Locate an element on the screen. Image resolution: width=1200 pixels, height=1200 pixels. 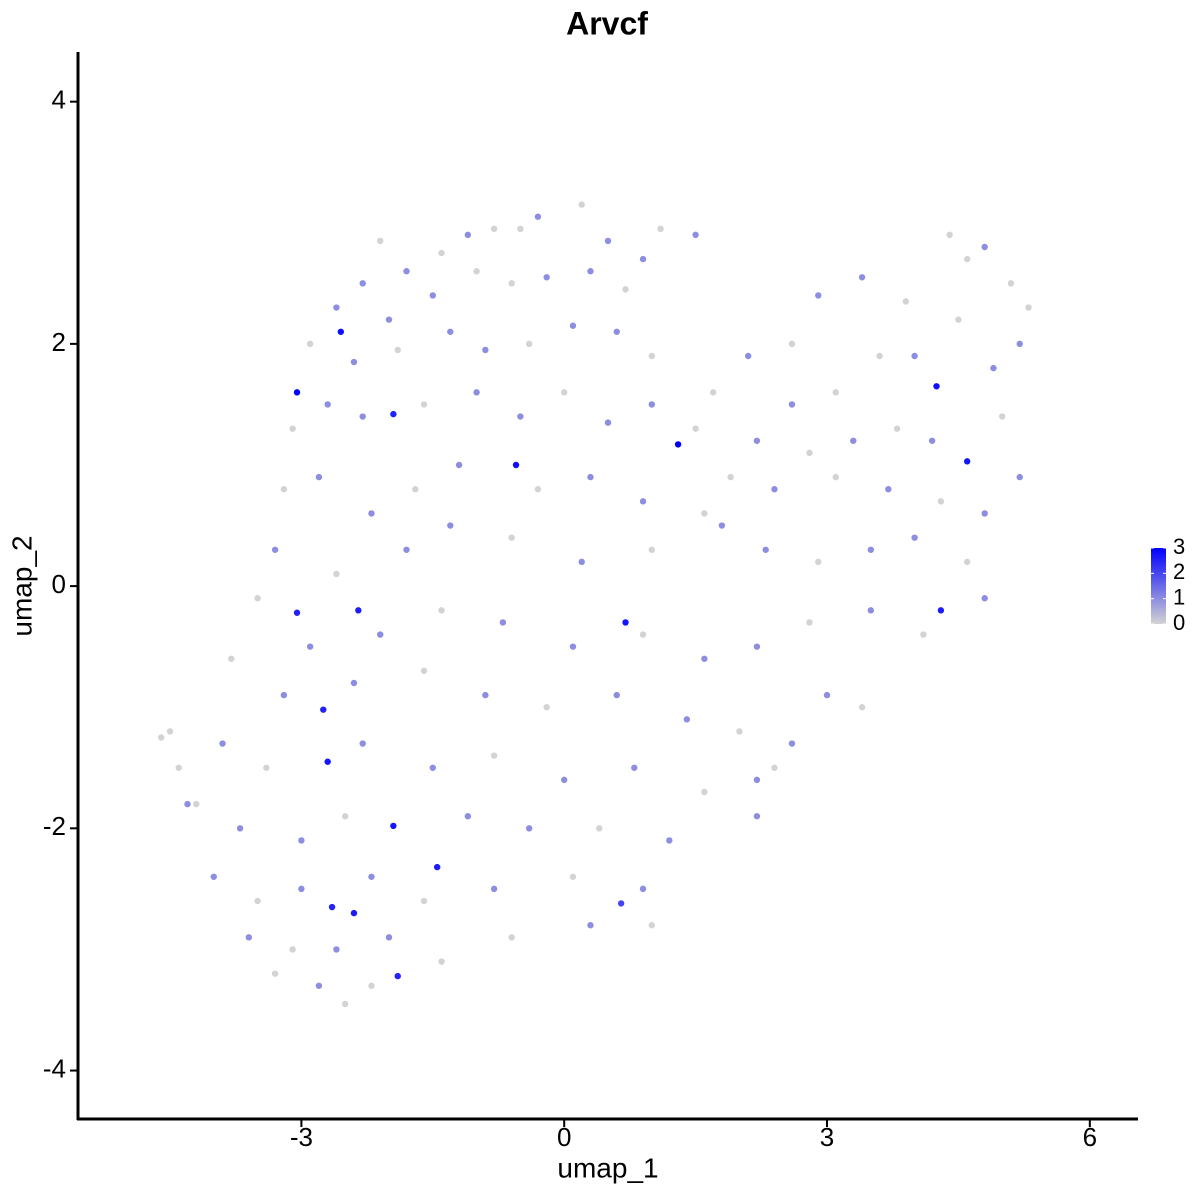
x-tick-label: 3 is located at coordinates (827, 1137).